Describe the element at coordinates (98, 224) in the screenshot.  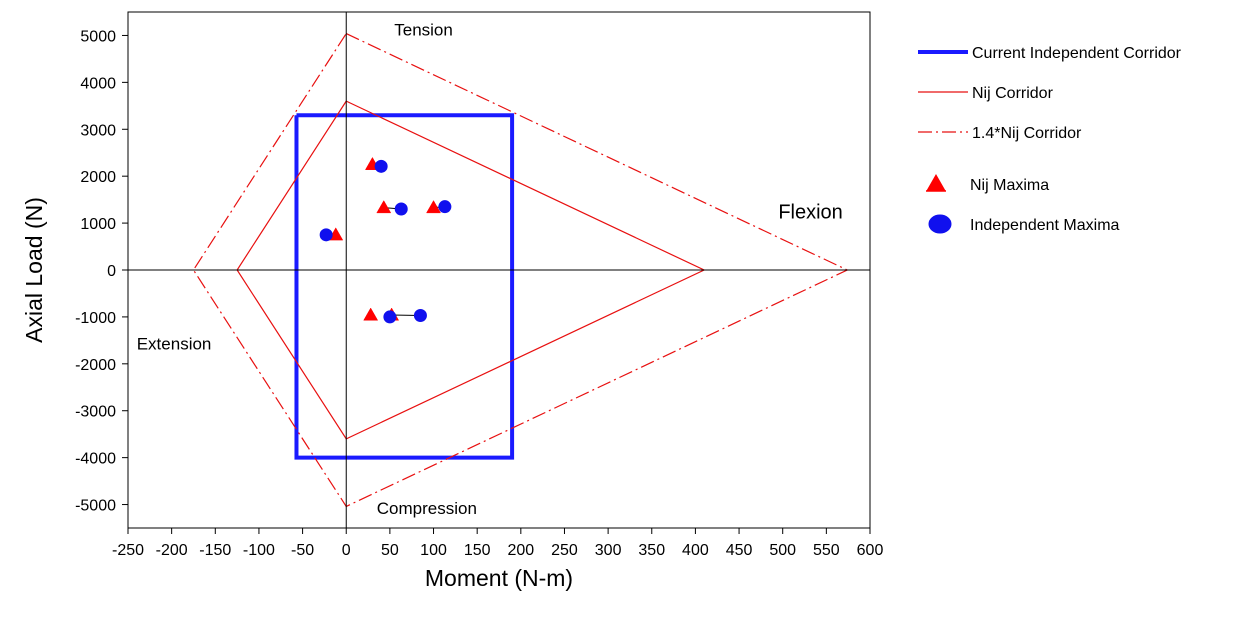
I see `y-tick-label: 1000` at that location.